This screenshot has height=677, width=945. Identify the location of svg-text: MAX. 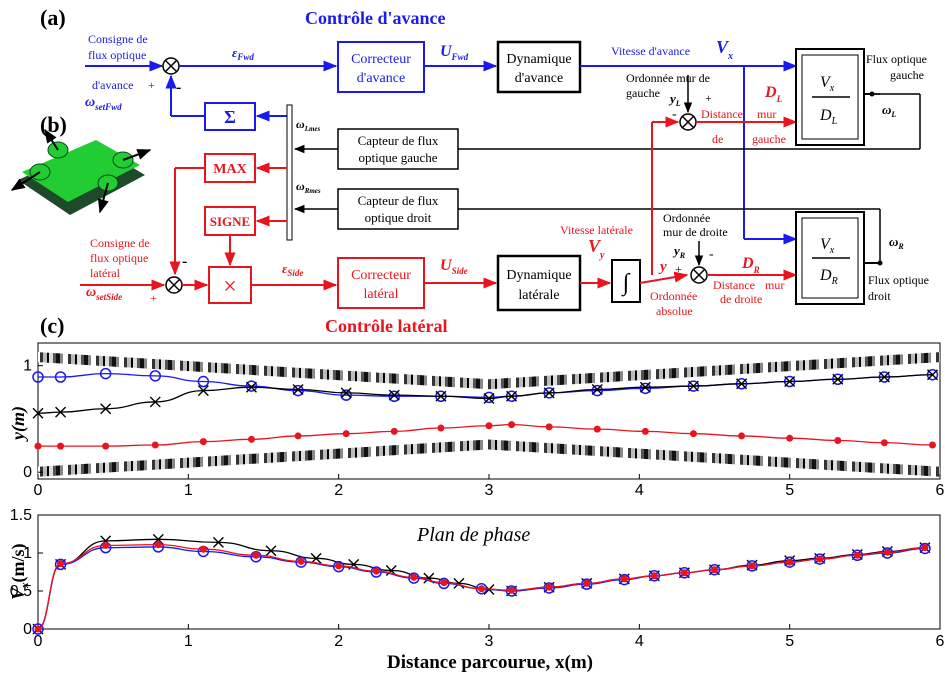
(229, 169).